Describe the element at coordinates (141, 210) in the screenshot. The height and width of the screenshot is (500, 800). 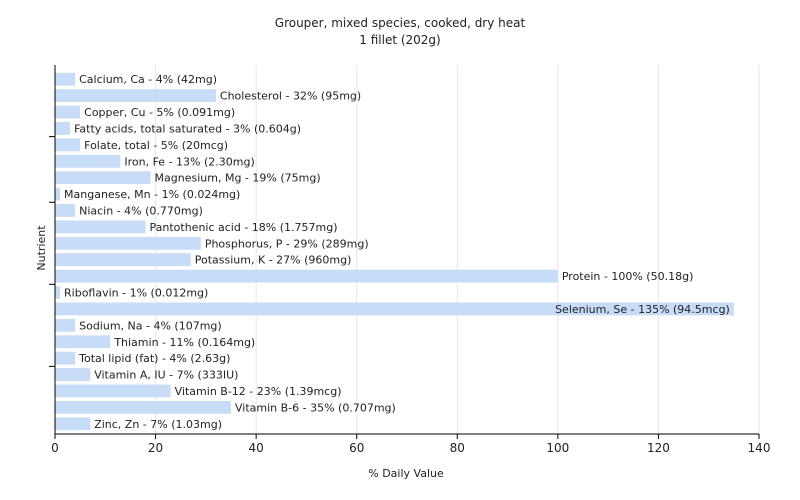
I see `bar-label: Niacin - 4% (0.770mg)` at that location.